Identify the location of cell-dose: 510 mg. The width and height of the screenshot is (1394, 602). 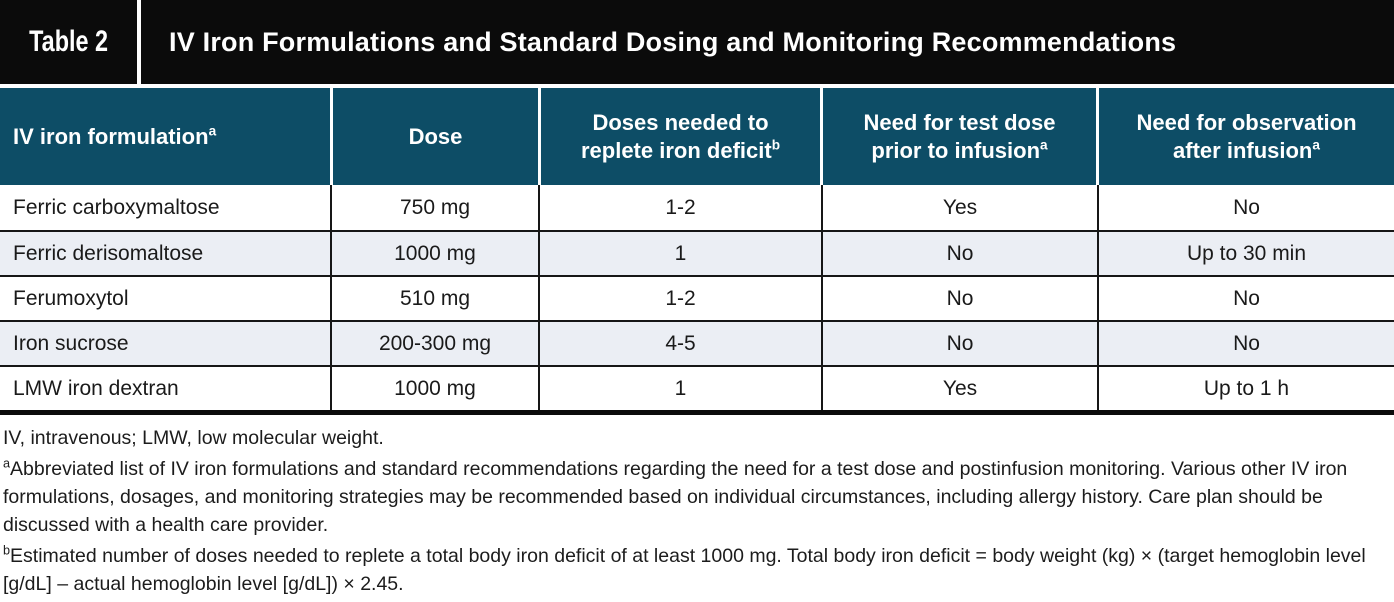
(434, 298).